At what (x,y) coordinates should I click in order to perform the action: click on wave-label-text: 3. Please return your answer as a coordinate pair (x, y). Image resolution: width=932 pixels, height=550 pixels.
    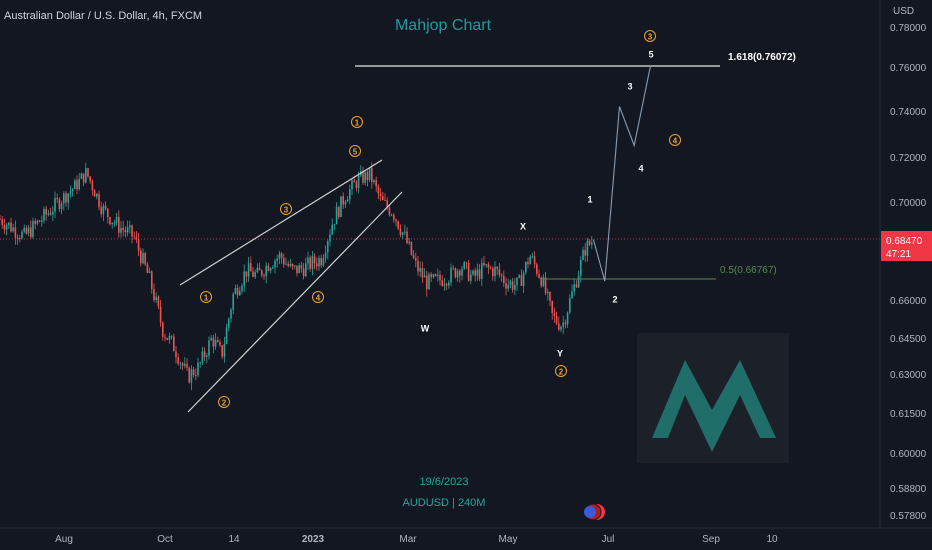
    Looking at the image, I should click on (286, 210).